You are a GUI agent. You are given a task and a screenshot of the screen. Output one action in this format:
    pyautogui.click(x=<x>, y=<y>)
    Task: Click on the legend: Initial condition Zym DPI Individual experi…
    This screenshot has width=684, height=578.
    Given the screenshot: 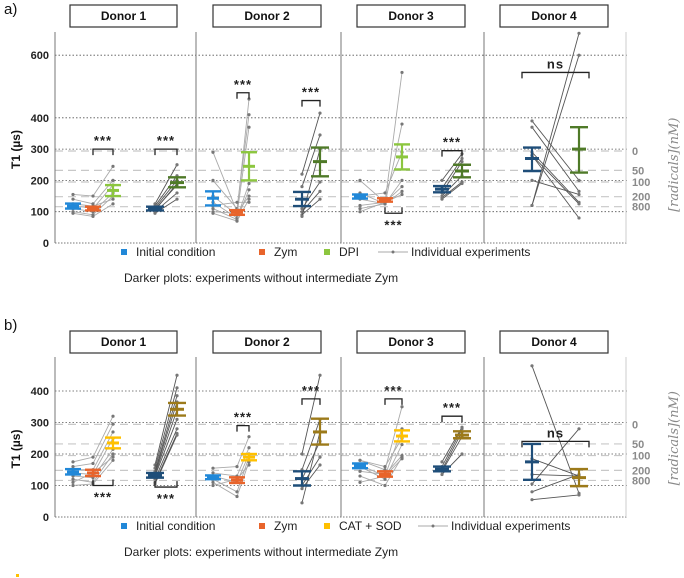 What is the action you would take?
    pyautogui.click(x=325, y=252)
    